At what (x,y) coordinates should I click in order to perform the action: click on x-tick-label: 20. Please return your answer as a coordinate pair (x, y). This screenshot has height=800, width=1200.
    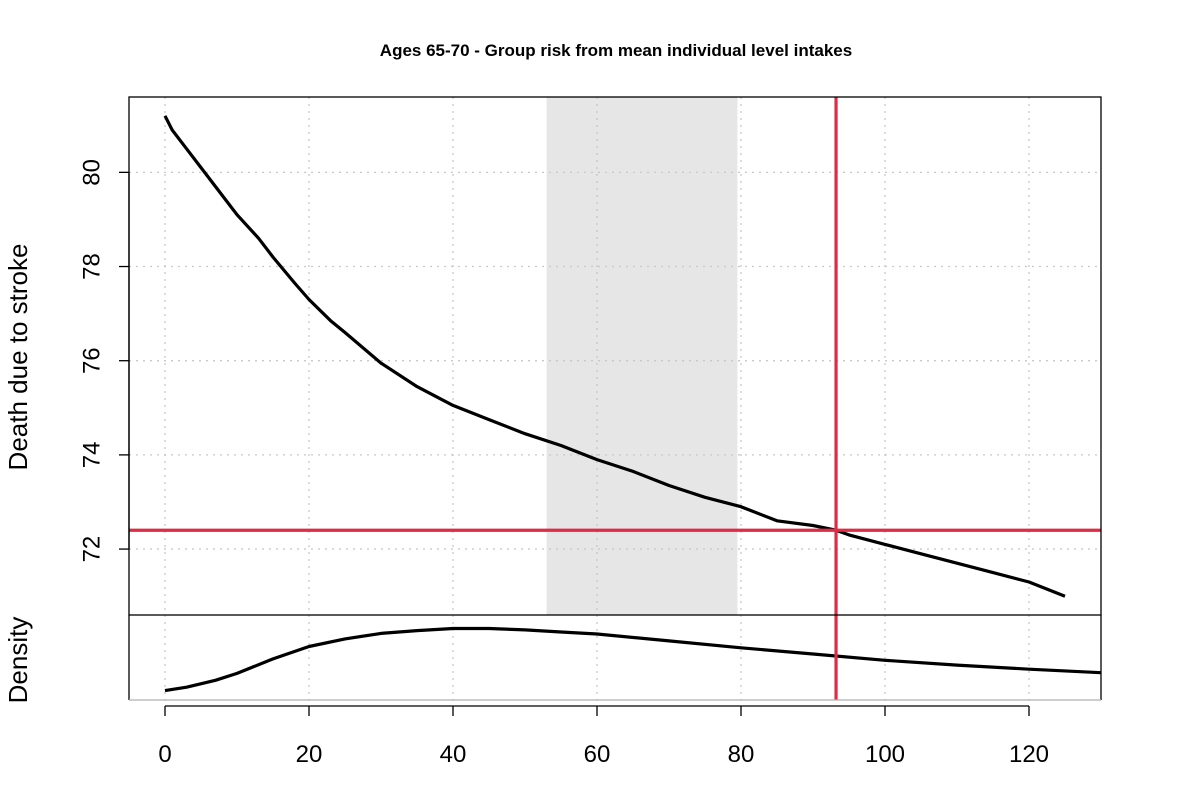
    Looking at the image, I should click on (309, 754).